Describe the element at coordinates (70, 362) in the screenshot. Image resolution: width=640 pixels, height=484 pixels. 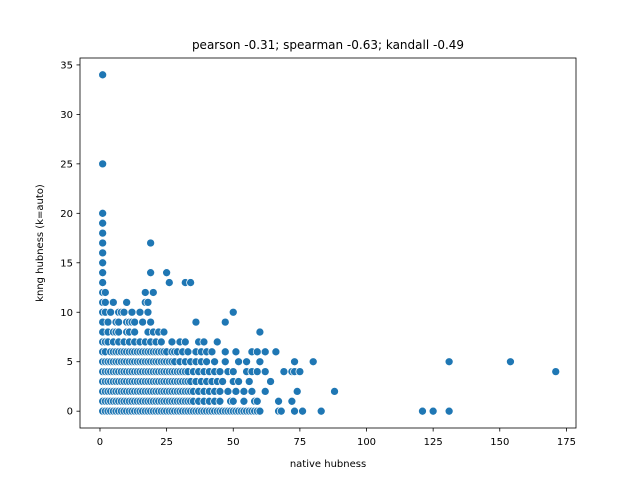
I see `y-tick-label: 5` at that location.